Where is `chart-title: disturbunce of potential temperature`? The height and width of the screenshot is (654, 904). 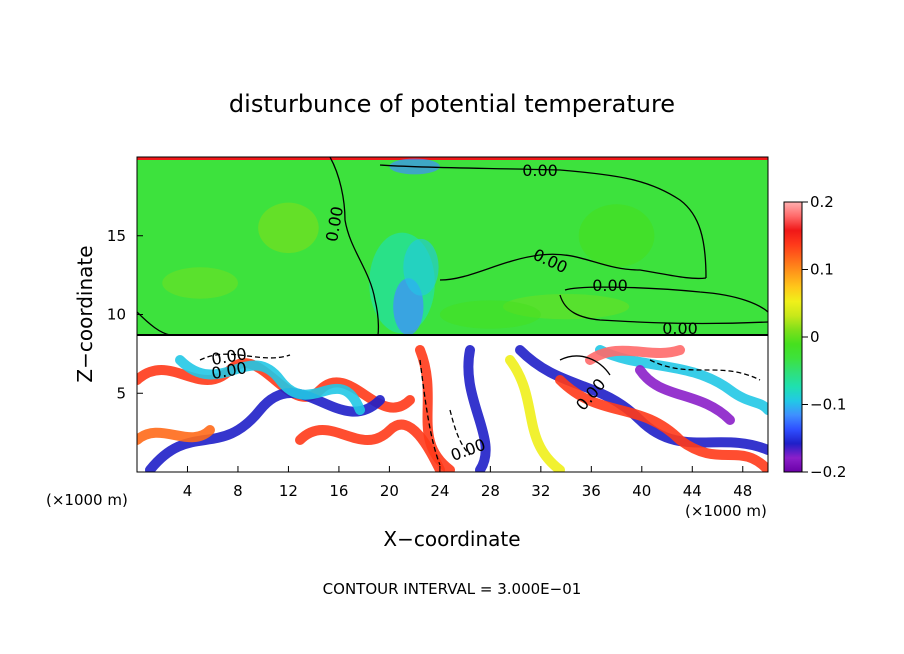
chart-title: disturbunce of potential temperature is located at coordinates (452, 104).